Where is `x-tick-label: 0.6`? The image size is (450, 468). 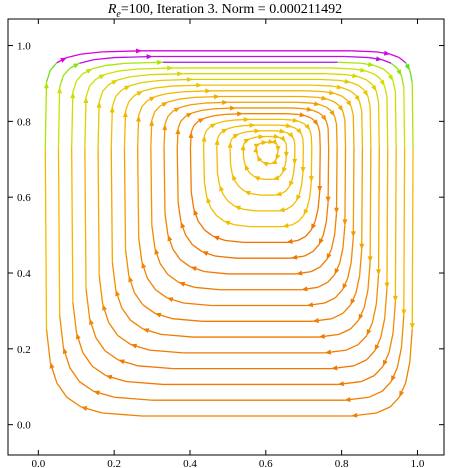
x-tick-label: 0.6 is located at coordinates (266, 463).